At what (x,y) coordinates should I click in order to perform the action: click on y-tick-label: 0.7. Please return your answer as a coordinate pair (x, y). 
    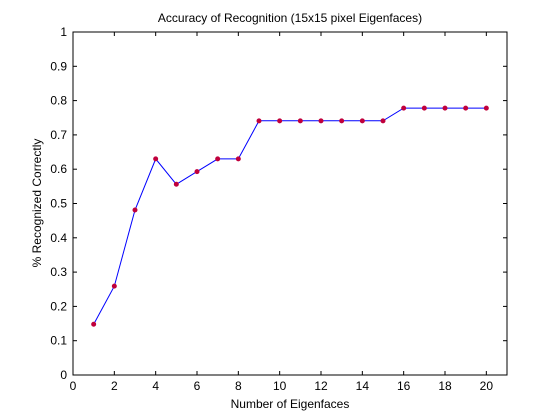
    Looking at the image, I should click on (58, 135).